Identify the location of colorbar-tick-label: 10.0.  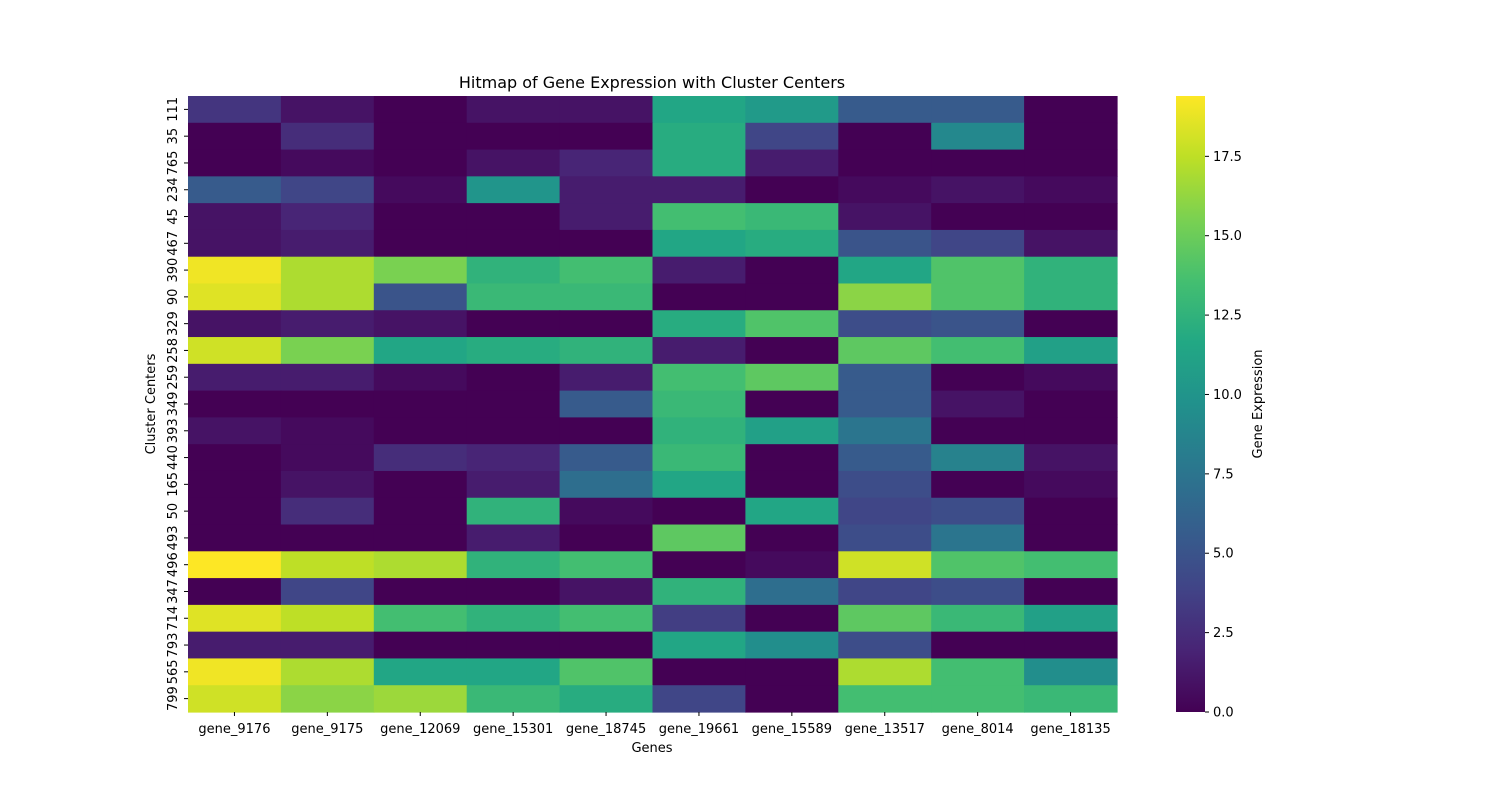
(1227, 395).